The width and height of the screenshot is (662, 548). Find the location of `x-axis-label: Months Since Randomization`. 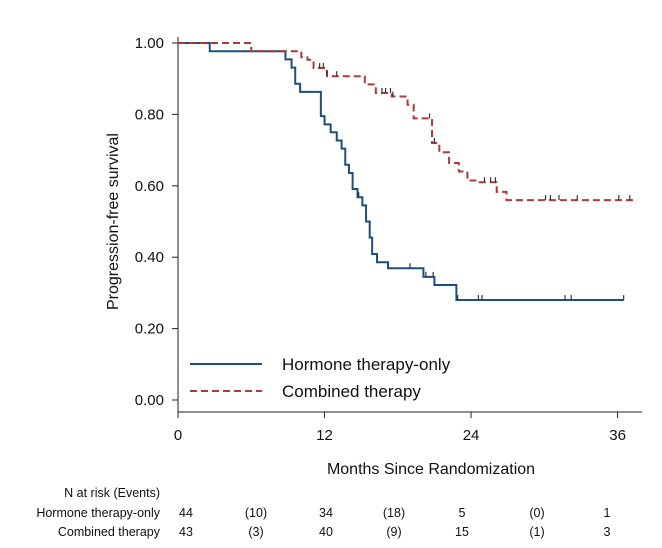

x-axis-label: Months Since Randomization is located at coordinates (431, 469).